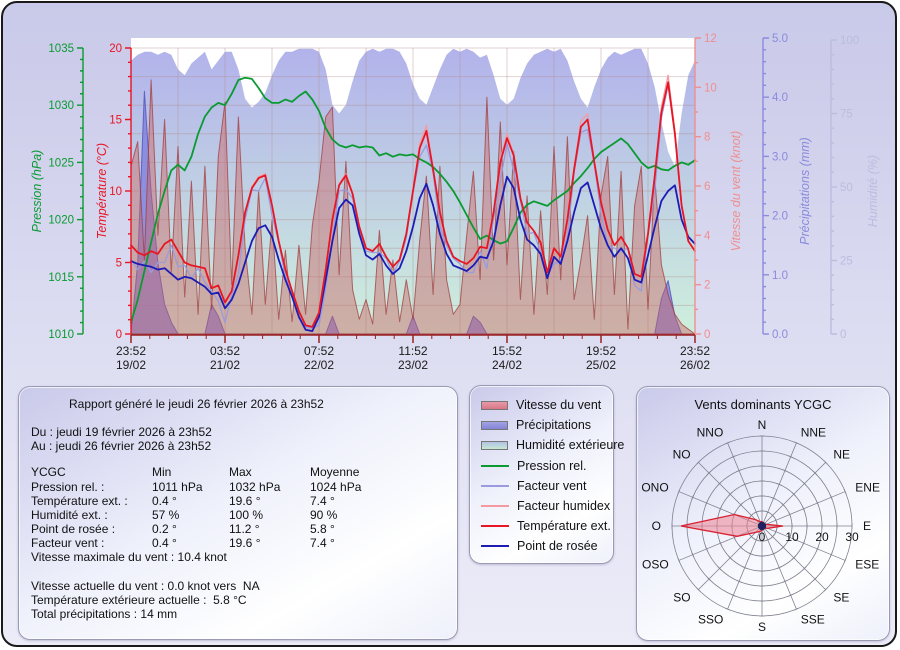 The width and height of the screenshot is (900, 650). I want to click on x-tick-time: 15:52, so click(507, 351).